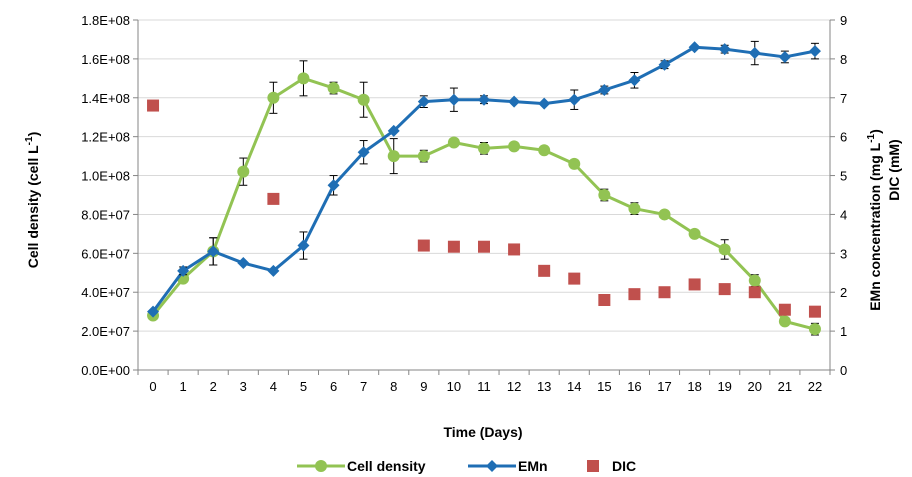  What do you see at coordinates (105, 137) in the screenshot?
I see `y-left-tick-label: 1.2E+08` at bounding box center [105, 137].